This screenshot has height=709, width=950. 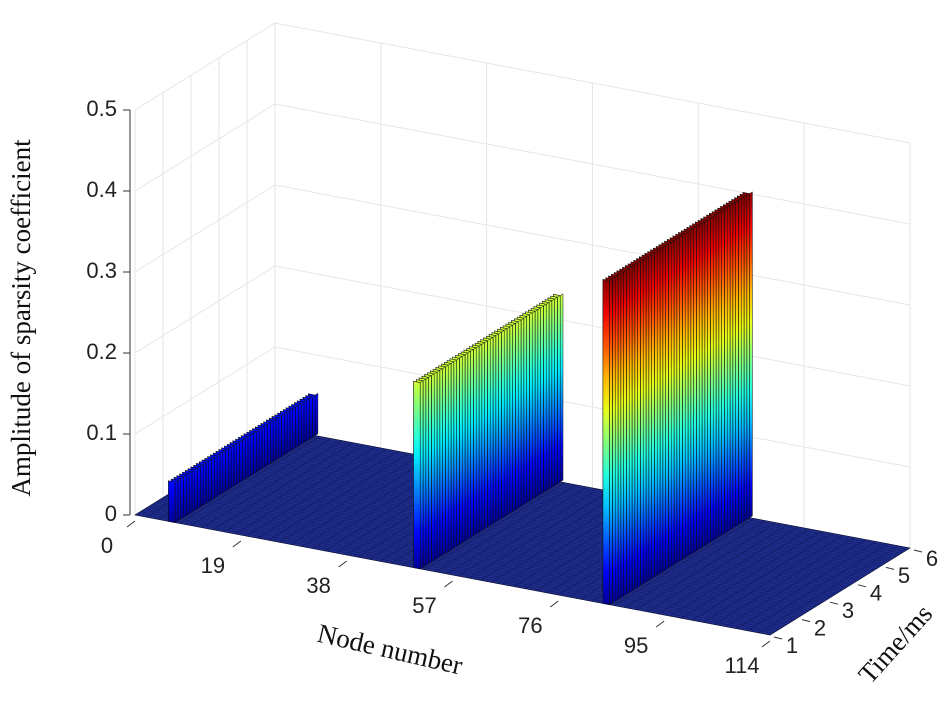 I want to click on x-tick-label: 0, so click(x=107, y=545).